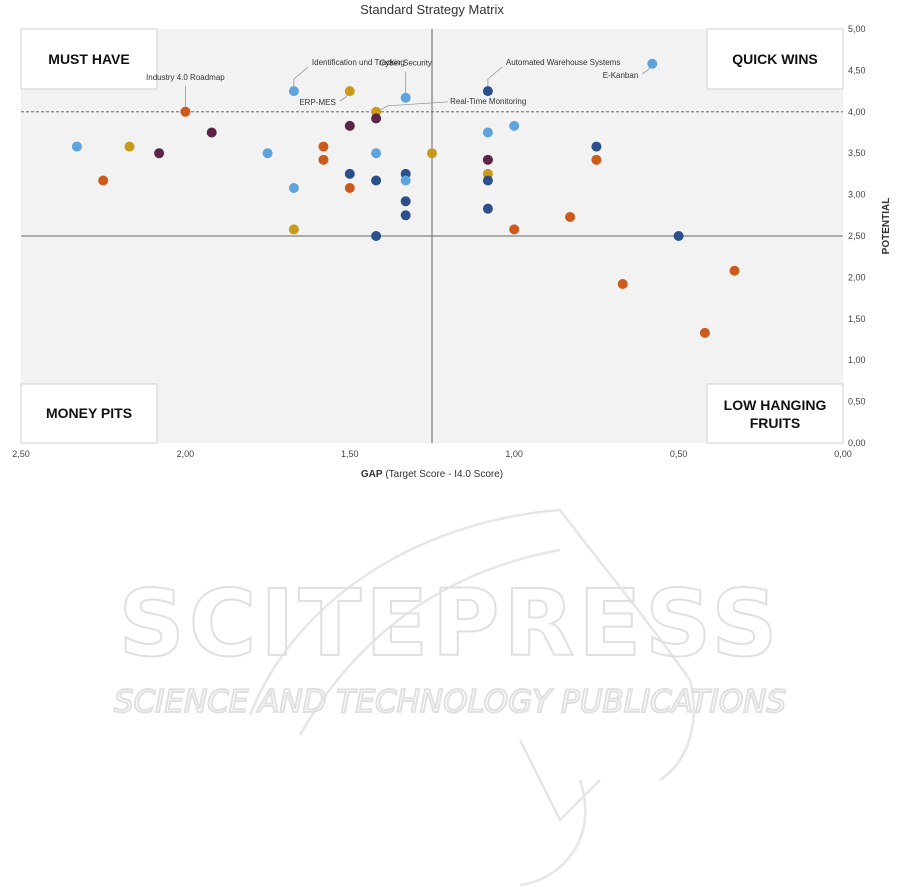 The width and height of the screenshot is (901, 887). I want to click on quadrant-low-hanging-fruits: LOW HANGING FRUITS, so click(775, 413).